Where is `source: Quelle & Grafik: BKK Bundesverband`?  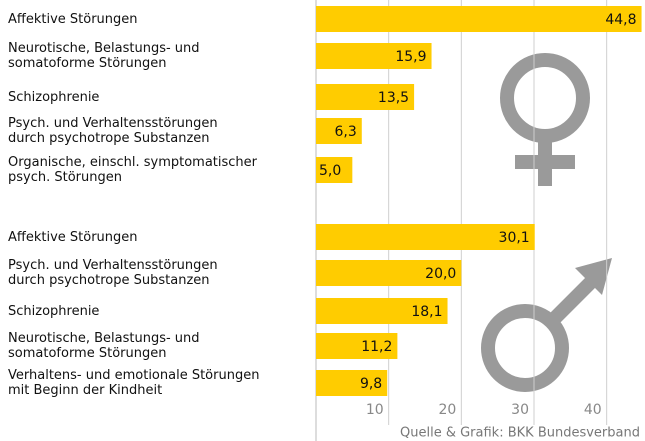
source: Quelle & Grafik: BKK Bundesverband is located at coordinates (520, 433).